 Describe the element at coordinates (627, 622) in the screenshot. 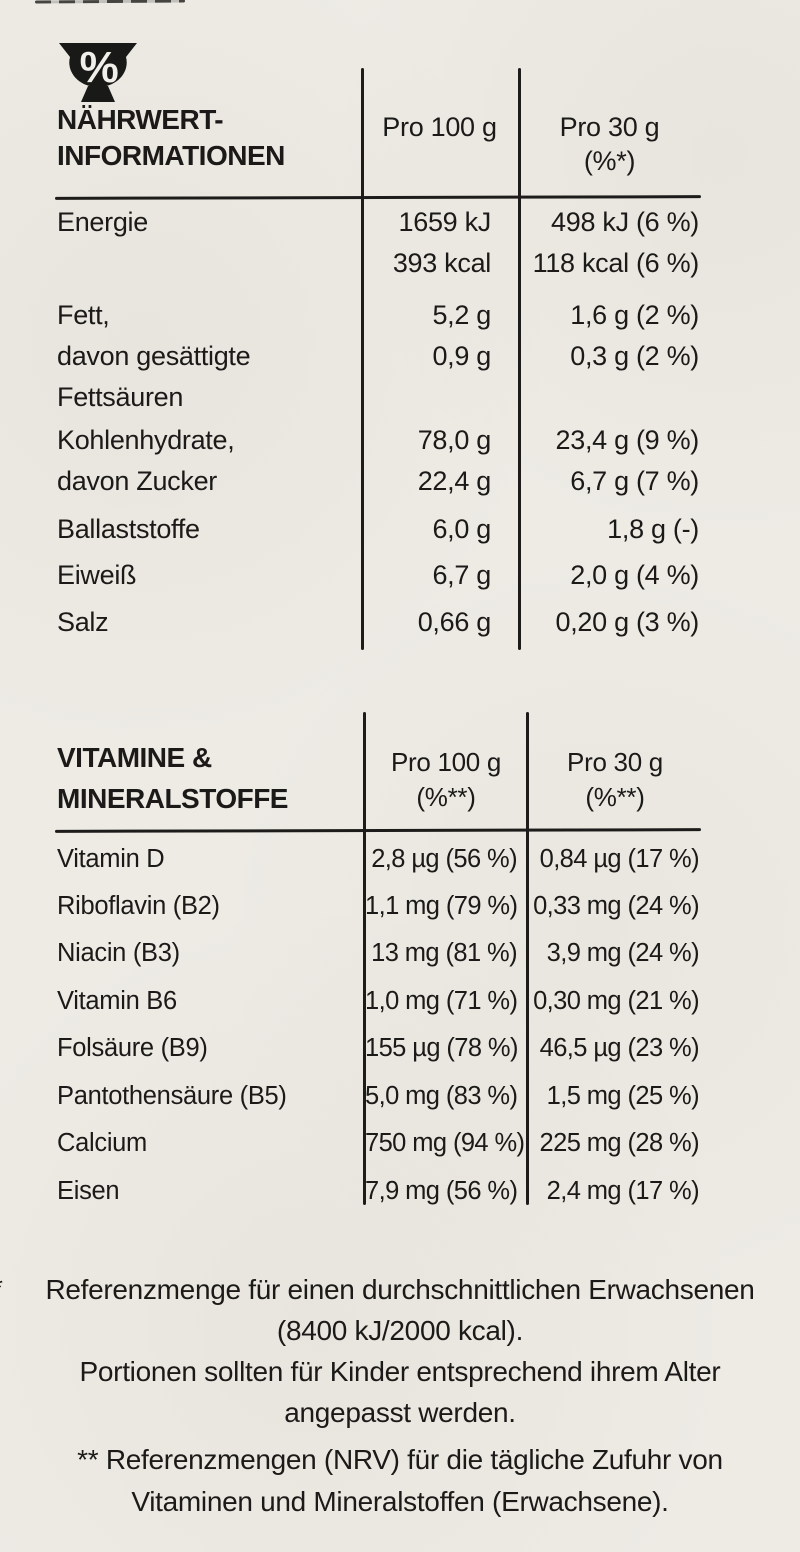

I see `salz-per30g: 0,20 g (3 %)` at that location.